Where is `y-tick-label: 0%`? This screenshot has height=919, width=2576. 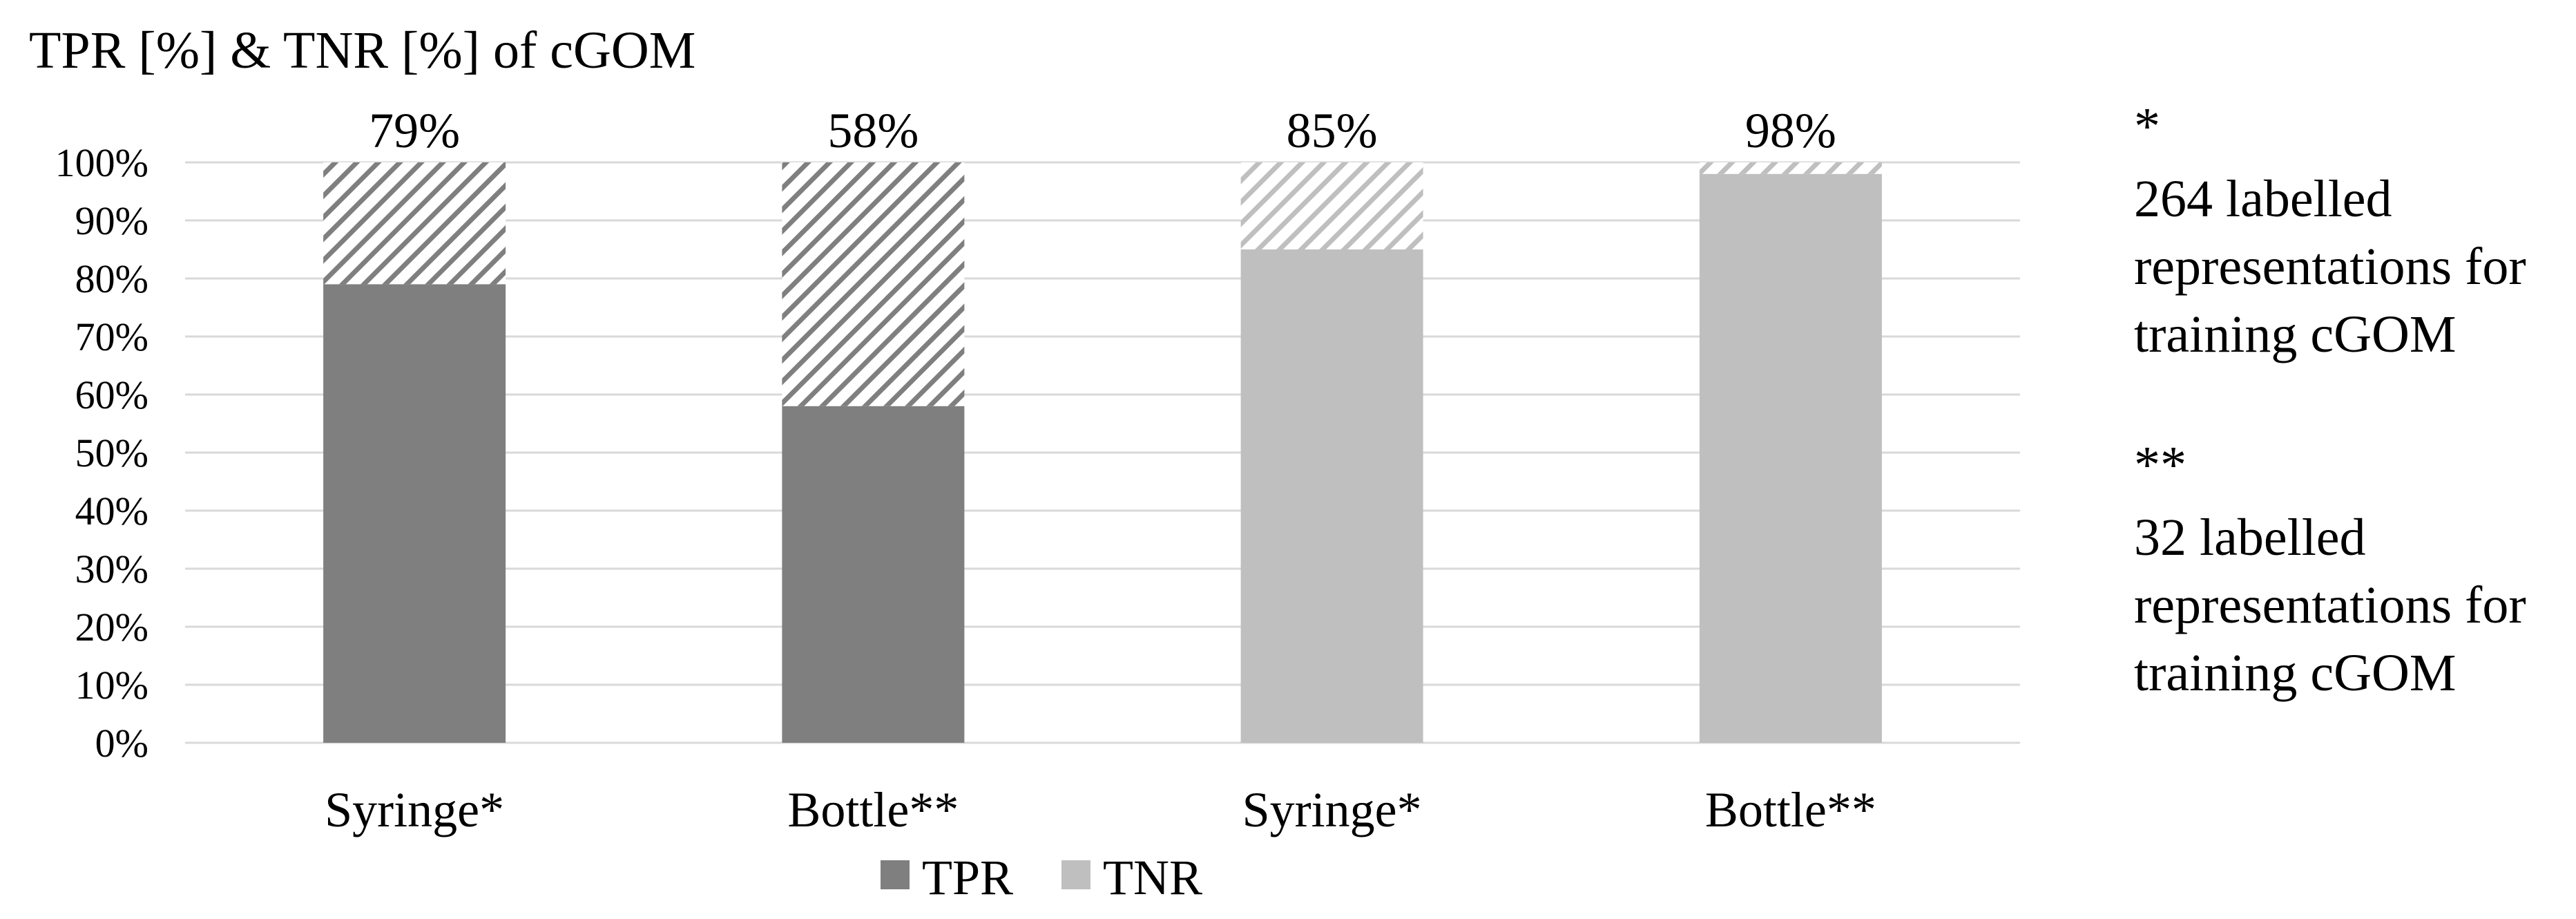 y-tick-label: 0% is located at coordinates (121, 744).